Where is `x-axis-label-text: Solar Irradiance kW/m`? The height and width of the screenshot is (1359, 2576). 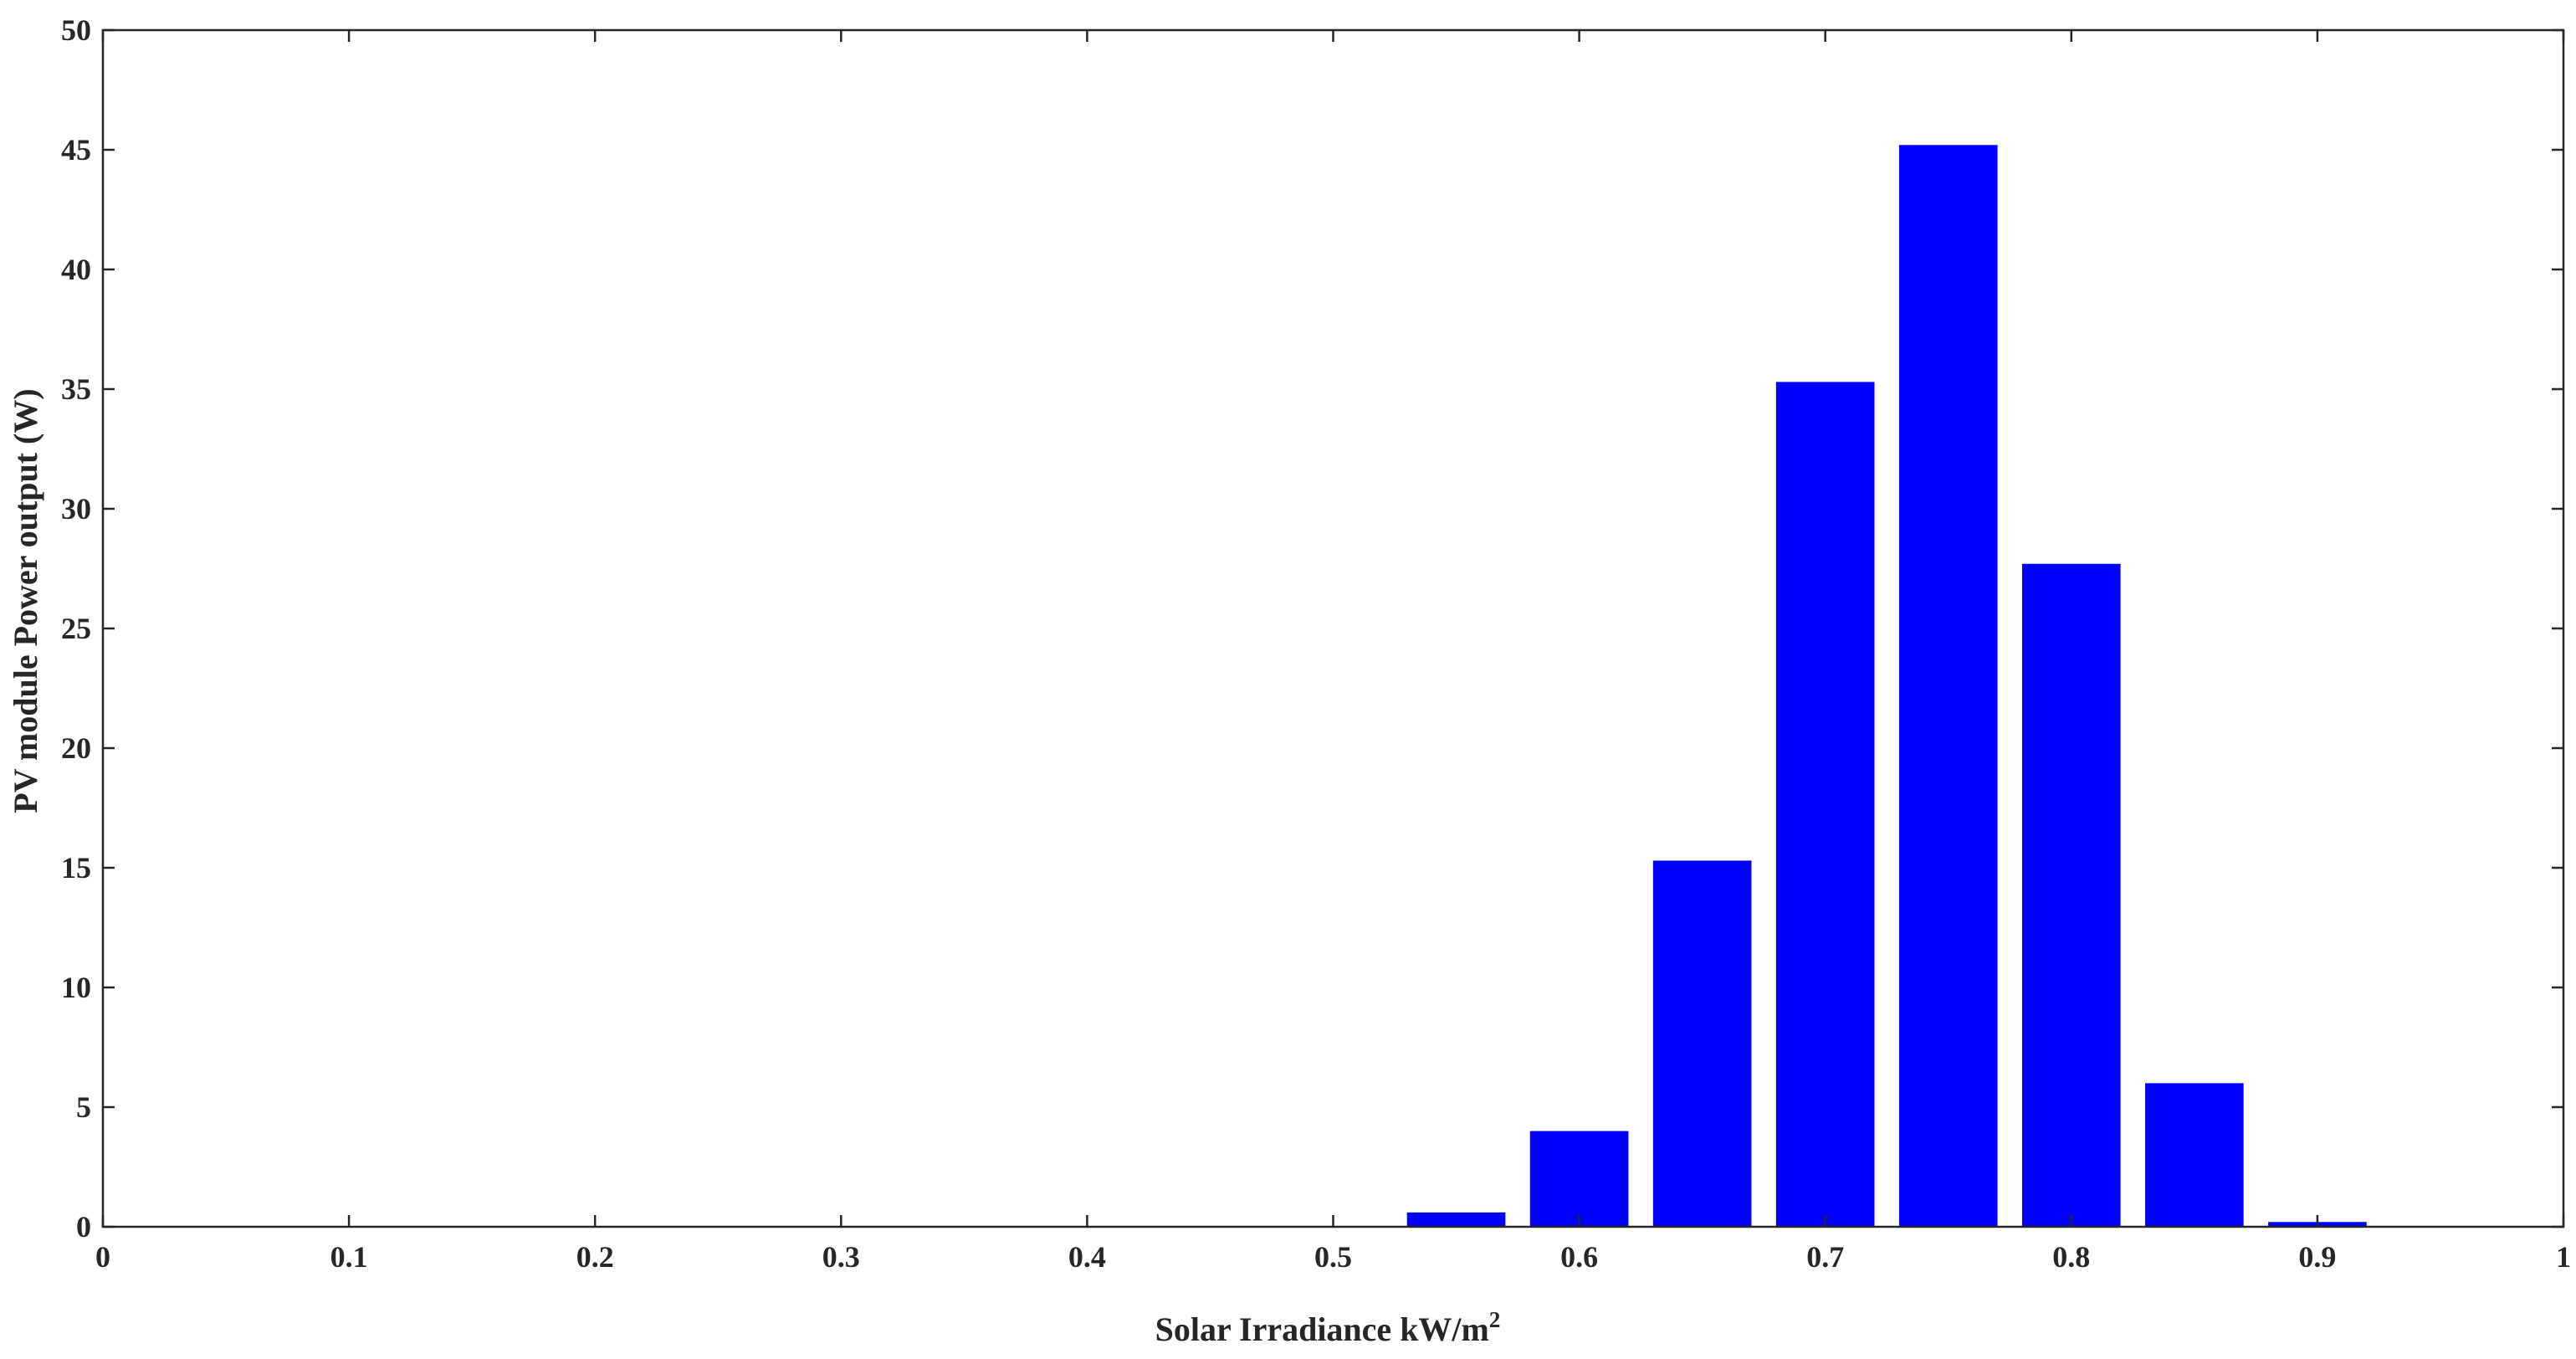
x-axis-label-text: Solar Irradiance kW/m is located at coordinates (1322, 1329).